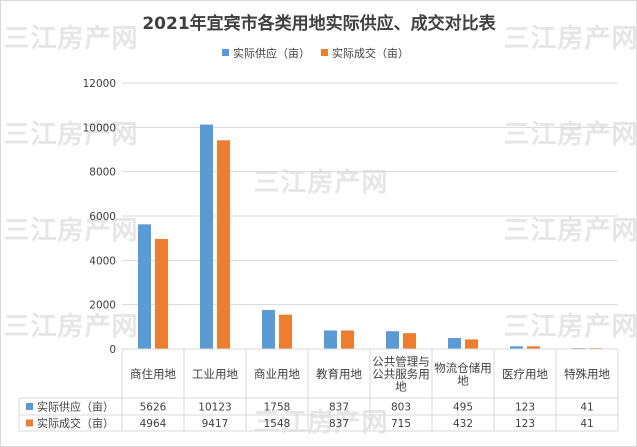 The image size is (637, 447). Describe the element at coordinates (75, 407) in the screenshot. I see `row-label-1: 实际供应（亩）` at that location.